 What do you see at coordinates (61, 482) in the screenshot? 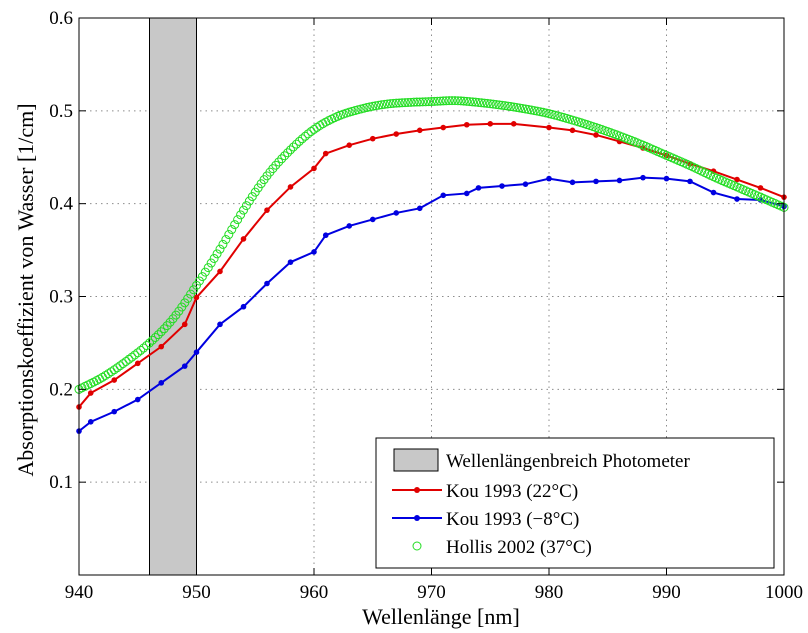
I see `y-tick-label: 0.1` at bounding box center [61, 482].